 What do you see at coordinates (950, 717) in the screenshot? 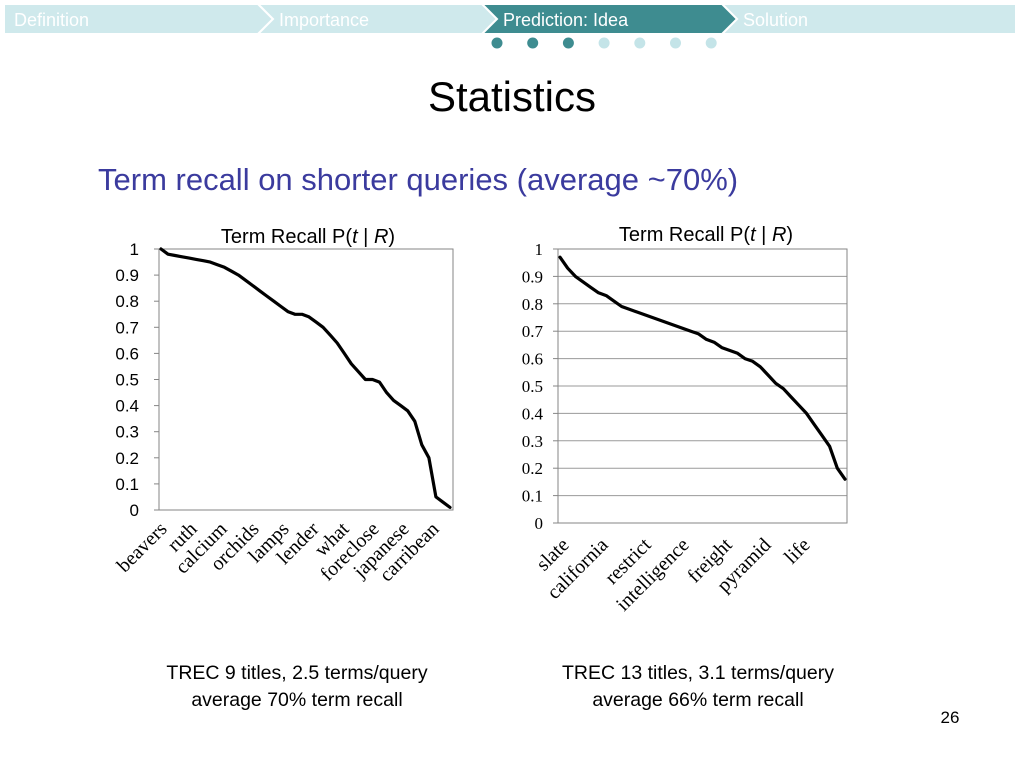
I see `slide-number: 26` at bounding box center [950, 717].